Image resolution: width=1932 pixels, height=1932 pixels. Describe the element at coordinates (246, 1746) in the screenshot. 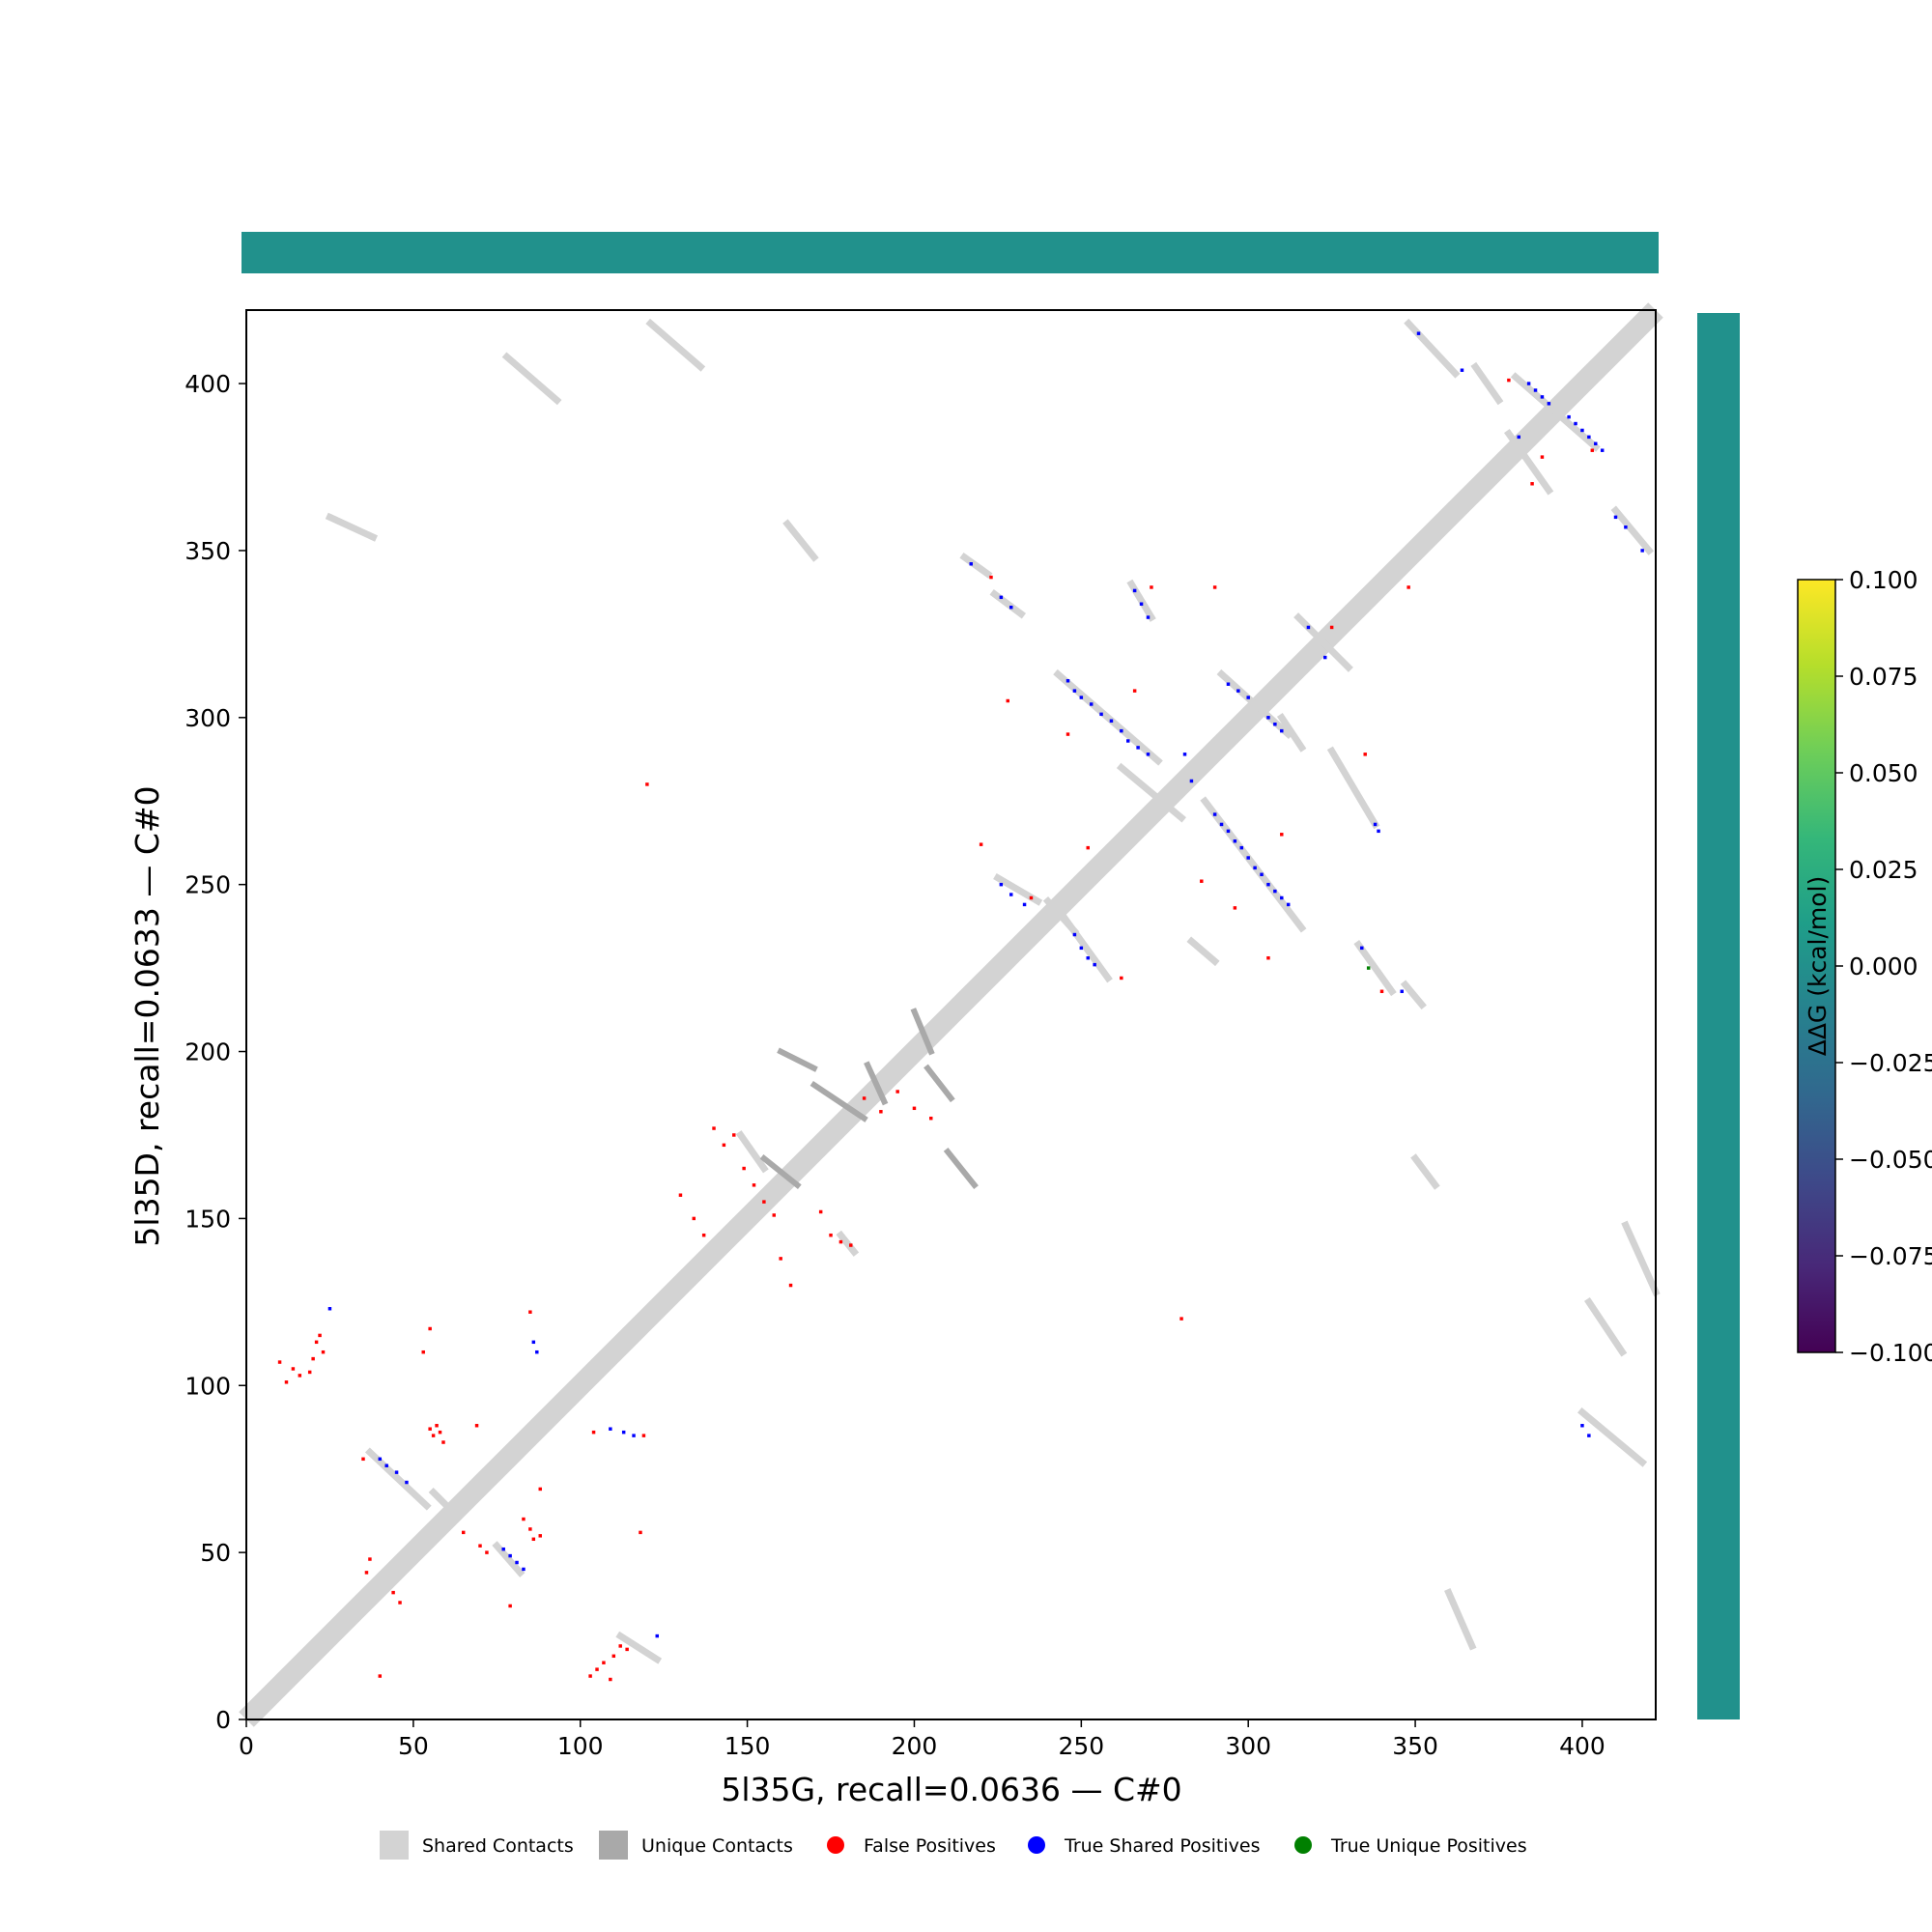

I see `x-tick-label: 0` at that location.